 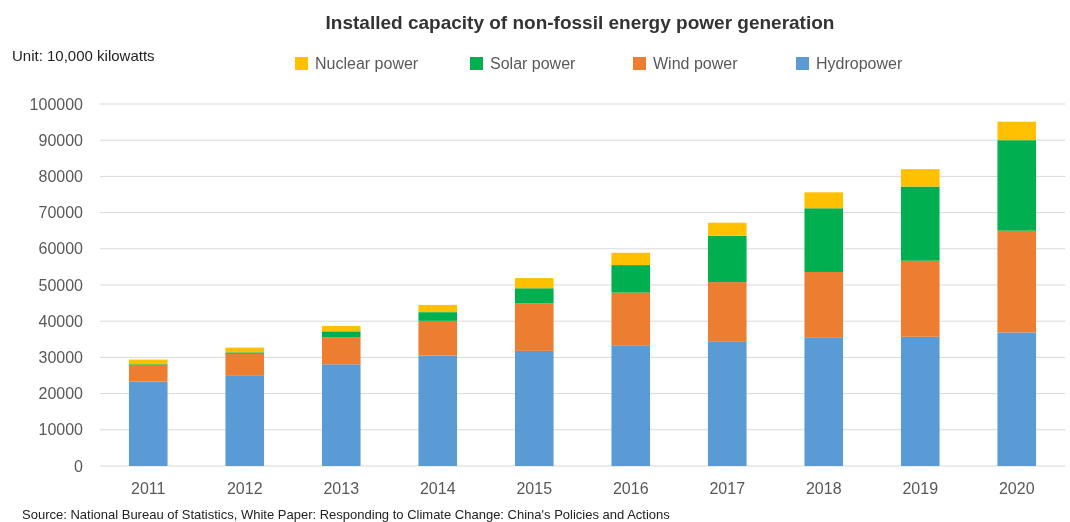 I want to click on y-tick-label: 20000, so click(x=61, y=394).